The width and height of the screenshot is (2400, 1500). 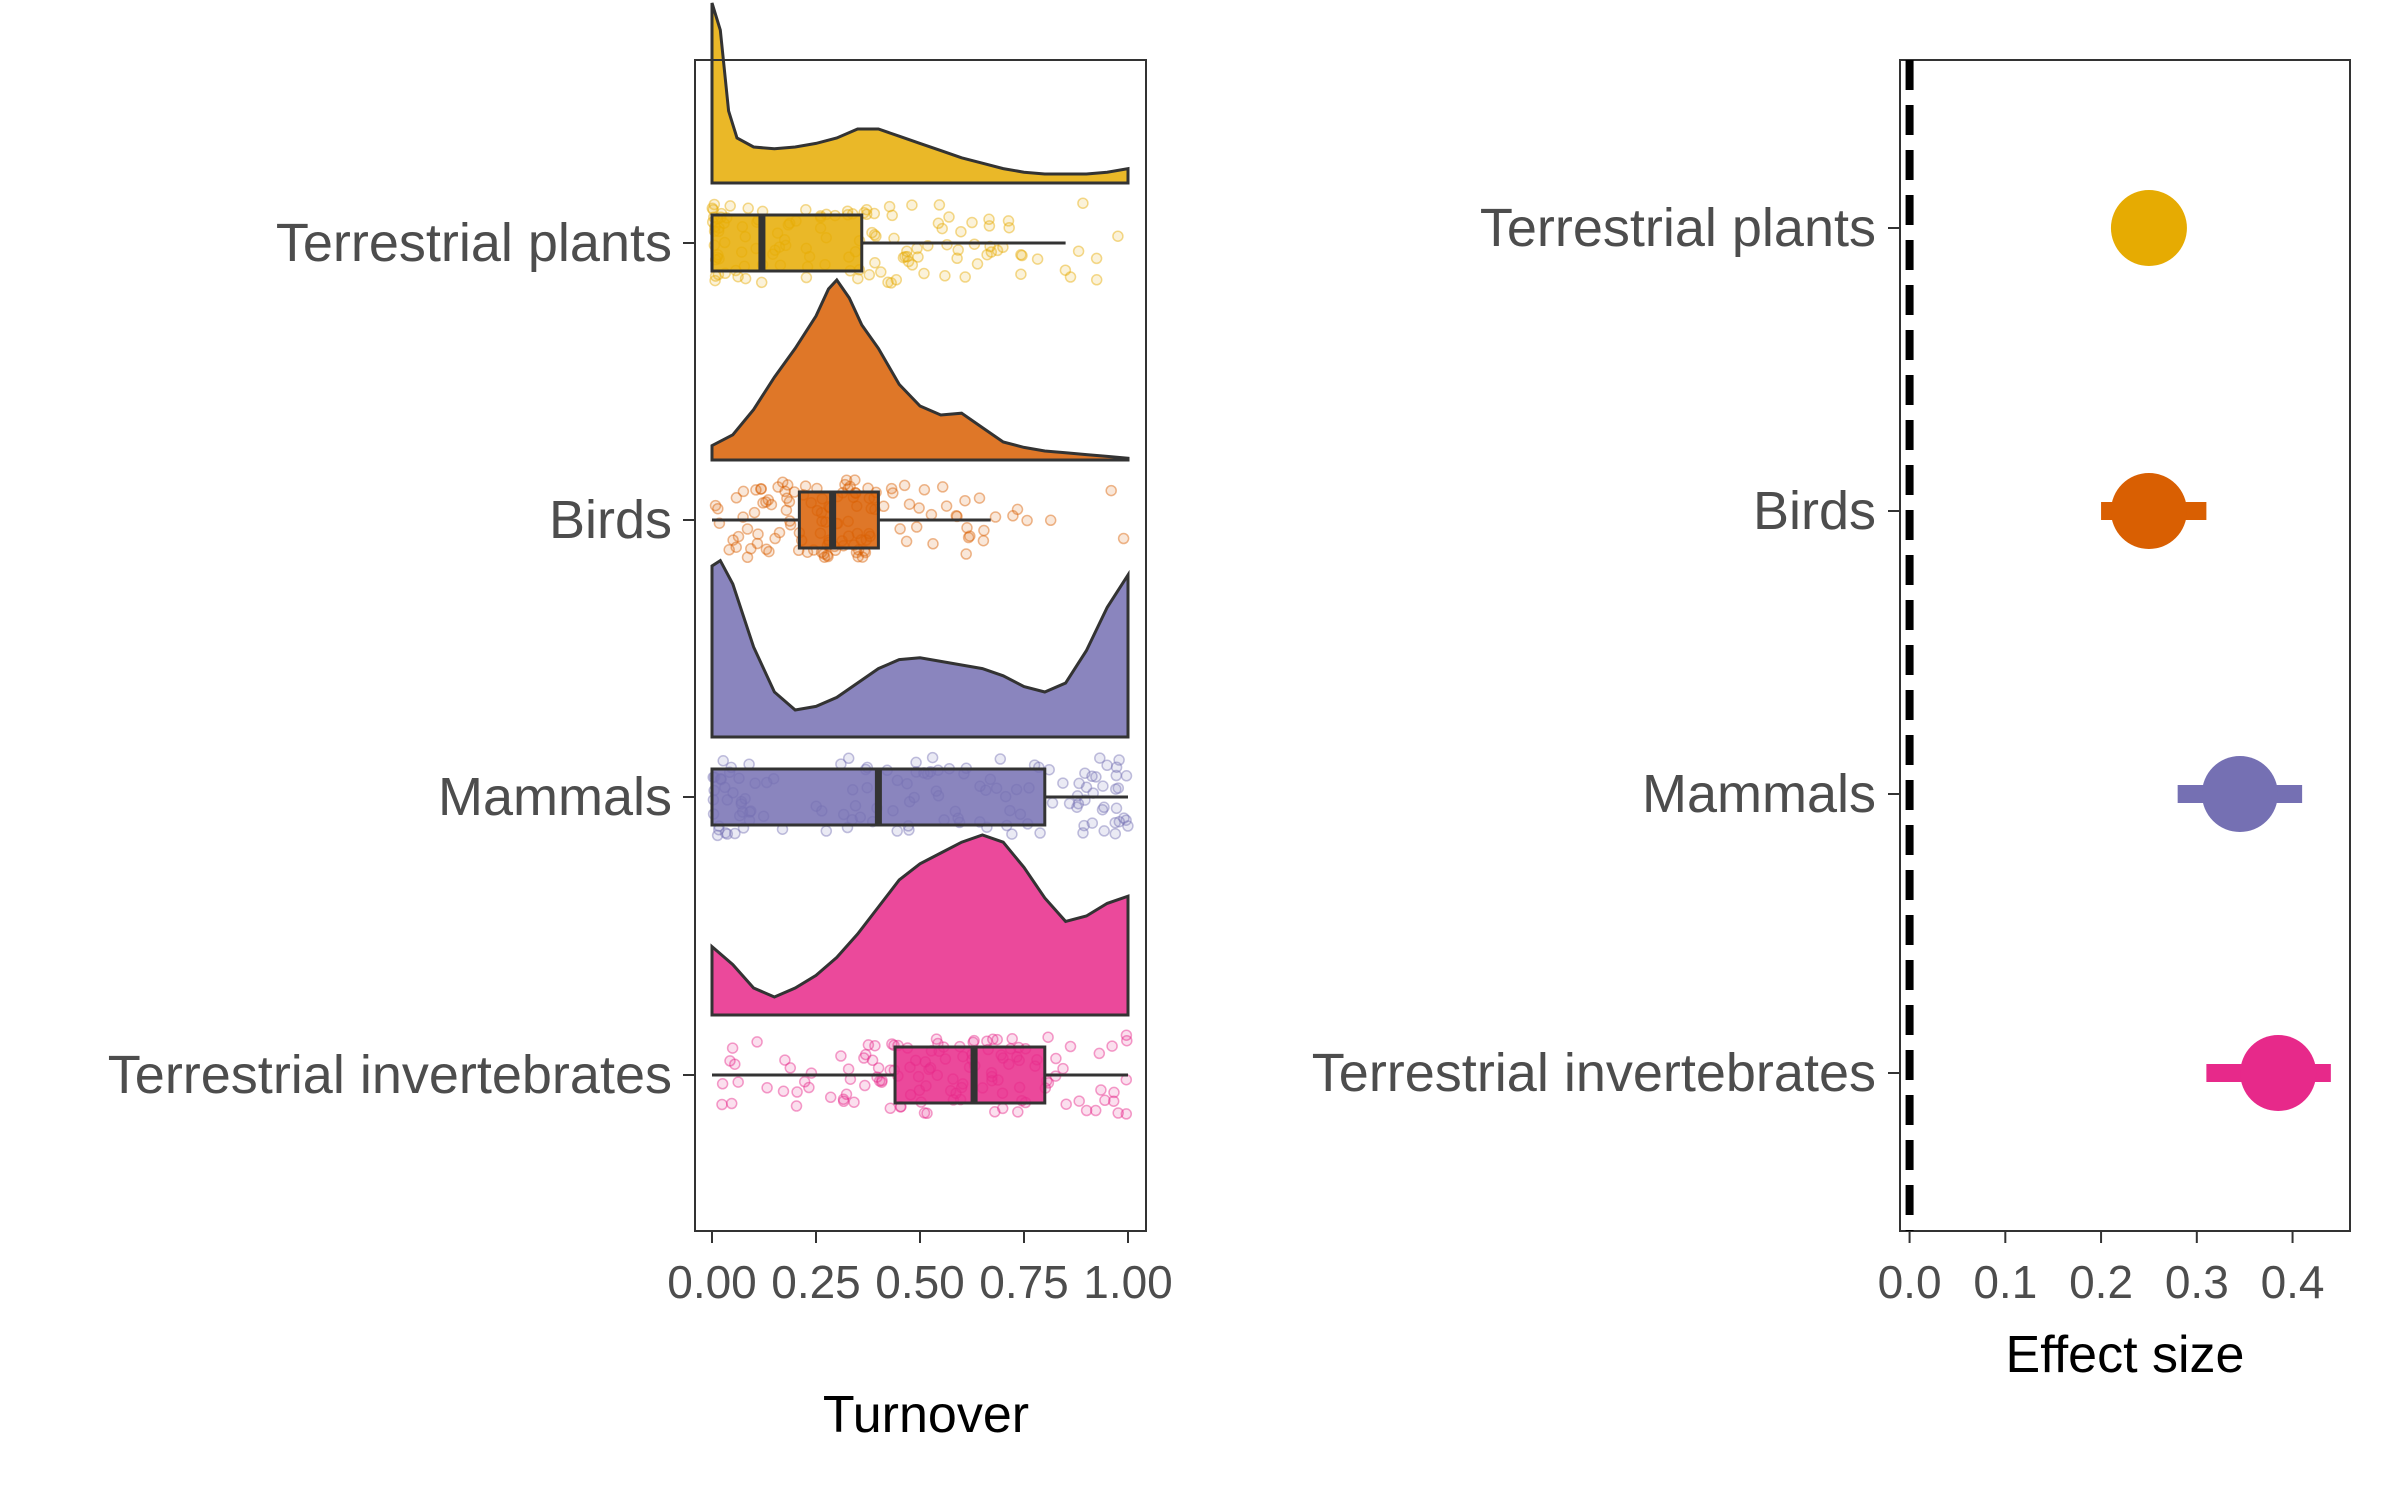 What do you see at coordinates (838, 520) in the screenshot?
I see `box-birds` at bounding box center [838, 520].